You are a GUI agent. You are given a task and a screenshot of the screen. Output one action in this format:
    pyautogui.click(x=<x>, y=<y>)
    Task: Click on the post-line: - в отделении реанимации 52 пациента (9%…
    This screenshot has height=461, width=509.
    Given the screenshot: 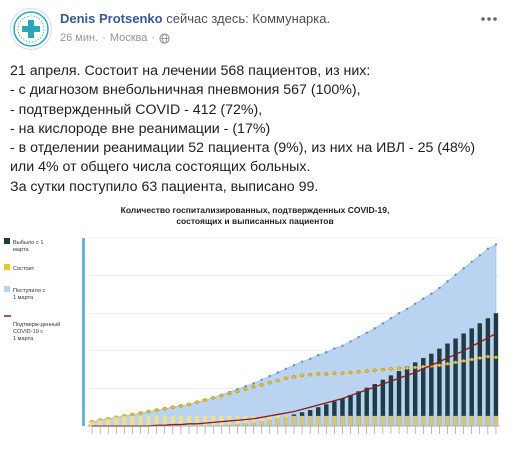 What is the action you would take?
    pyautogui.click(x=243, y=148)
    